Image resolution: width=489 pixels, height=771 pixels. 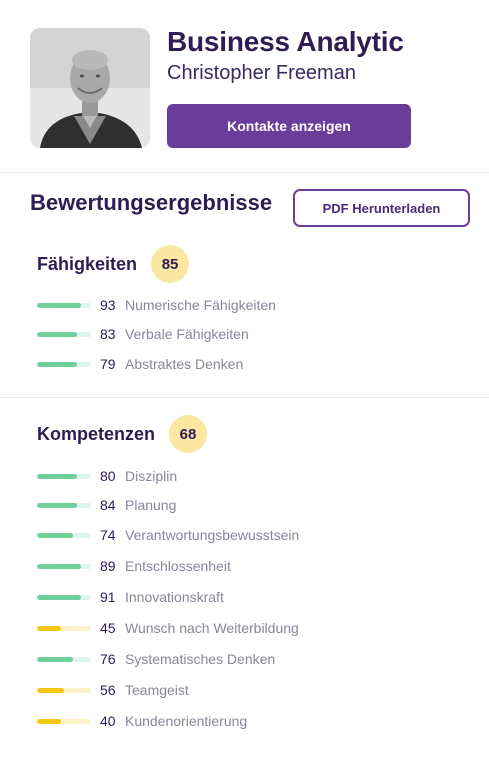 I want to click on person-portrait-icon, so click(x=90, y=88).